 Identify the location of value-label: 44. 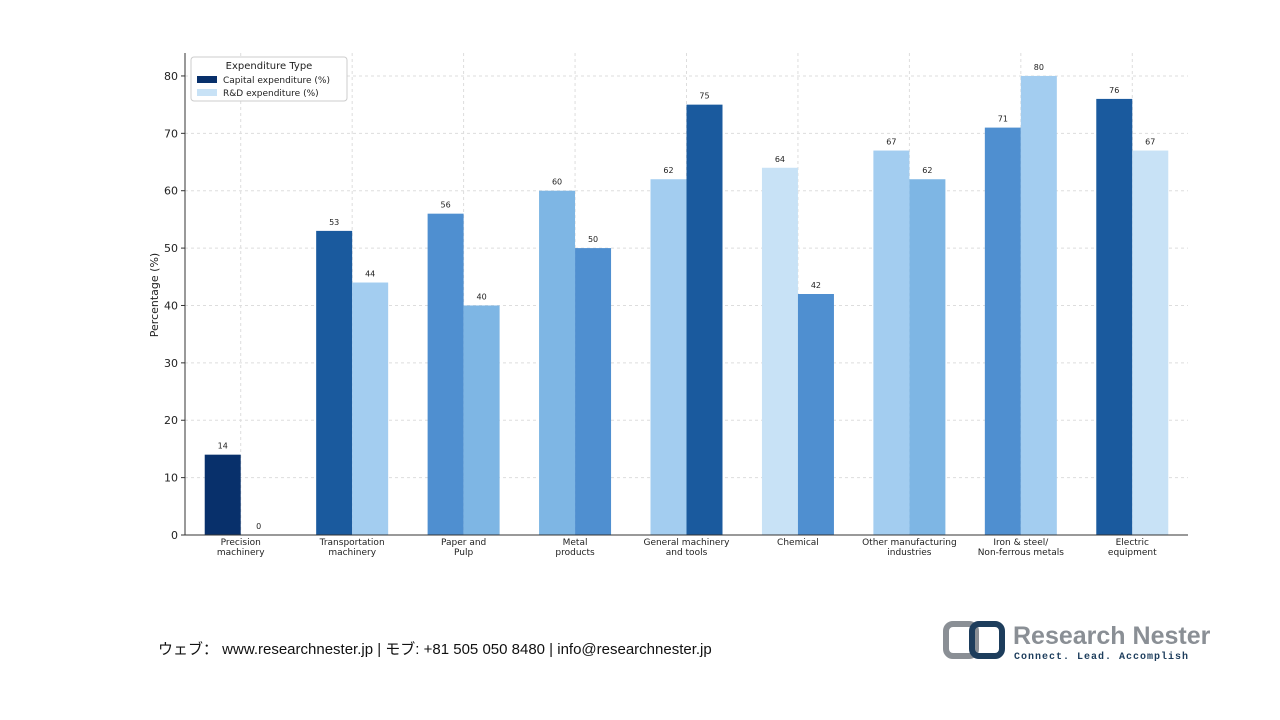
(370, 274).